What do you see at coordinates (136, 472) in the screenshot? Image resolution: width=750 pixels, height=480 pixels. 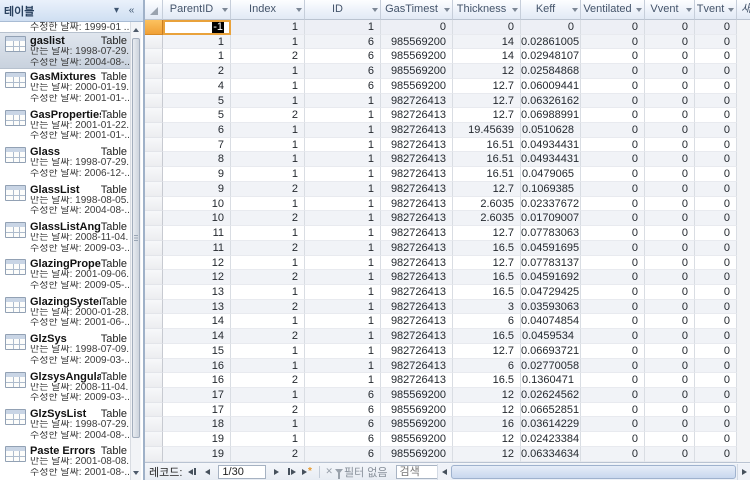 I see `scroll-down-button` at bounding box center [136, 472].